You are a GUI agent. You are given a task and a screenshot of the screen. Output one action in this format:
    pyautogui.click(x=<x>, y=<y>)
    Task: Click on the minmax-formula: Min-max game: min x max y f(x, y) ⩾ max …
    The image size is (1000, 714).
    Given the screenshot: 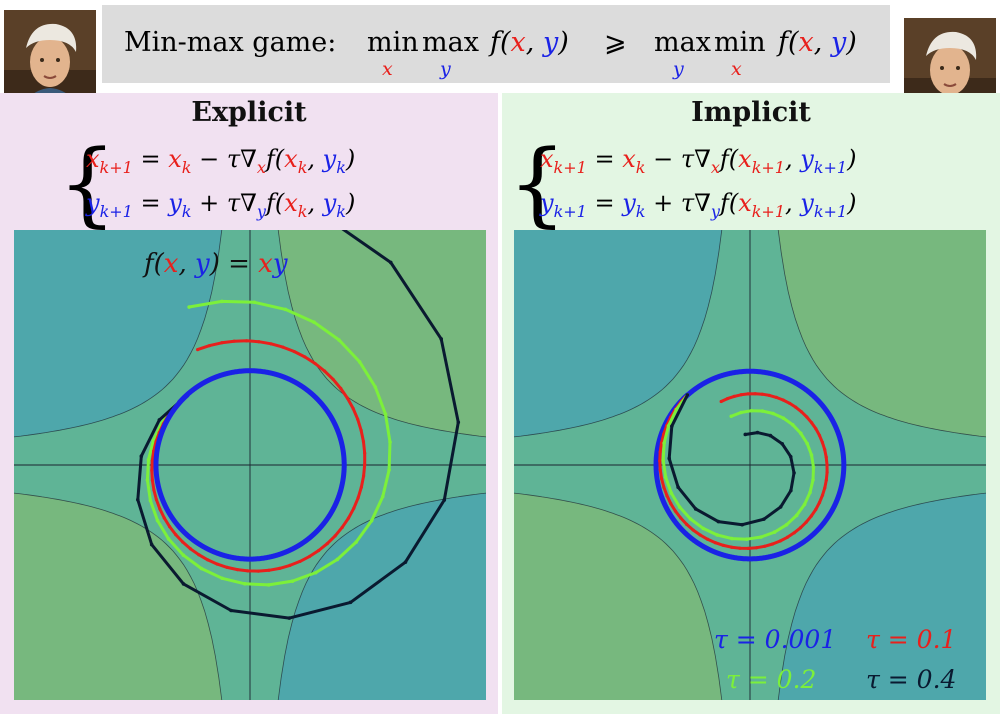 What is the action you would take?
    pyautogui.click(x=490, y=53)
    